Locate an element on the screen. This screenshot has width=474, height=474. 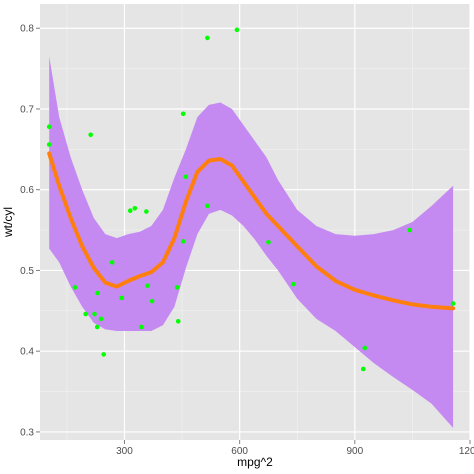
x-axis-title: mpg^2 is located at coordinates (255, 462).